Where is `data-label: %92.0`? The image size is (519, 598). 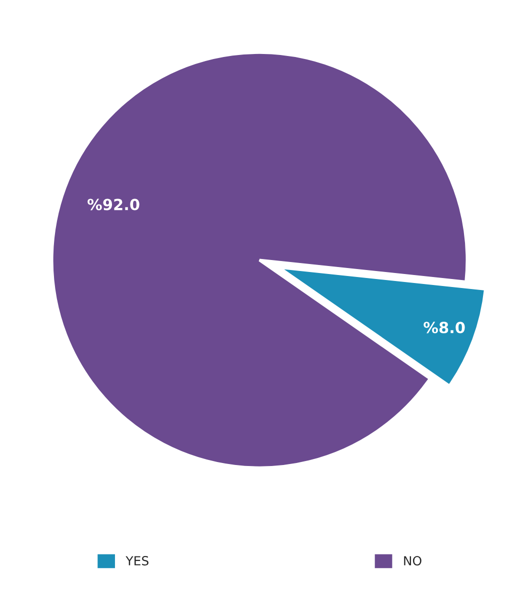
data-label: %92.0 is located at coordinates (114, 204).